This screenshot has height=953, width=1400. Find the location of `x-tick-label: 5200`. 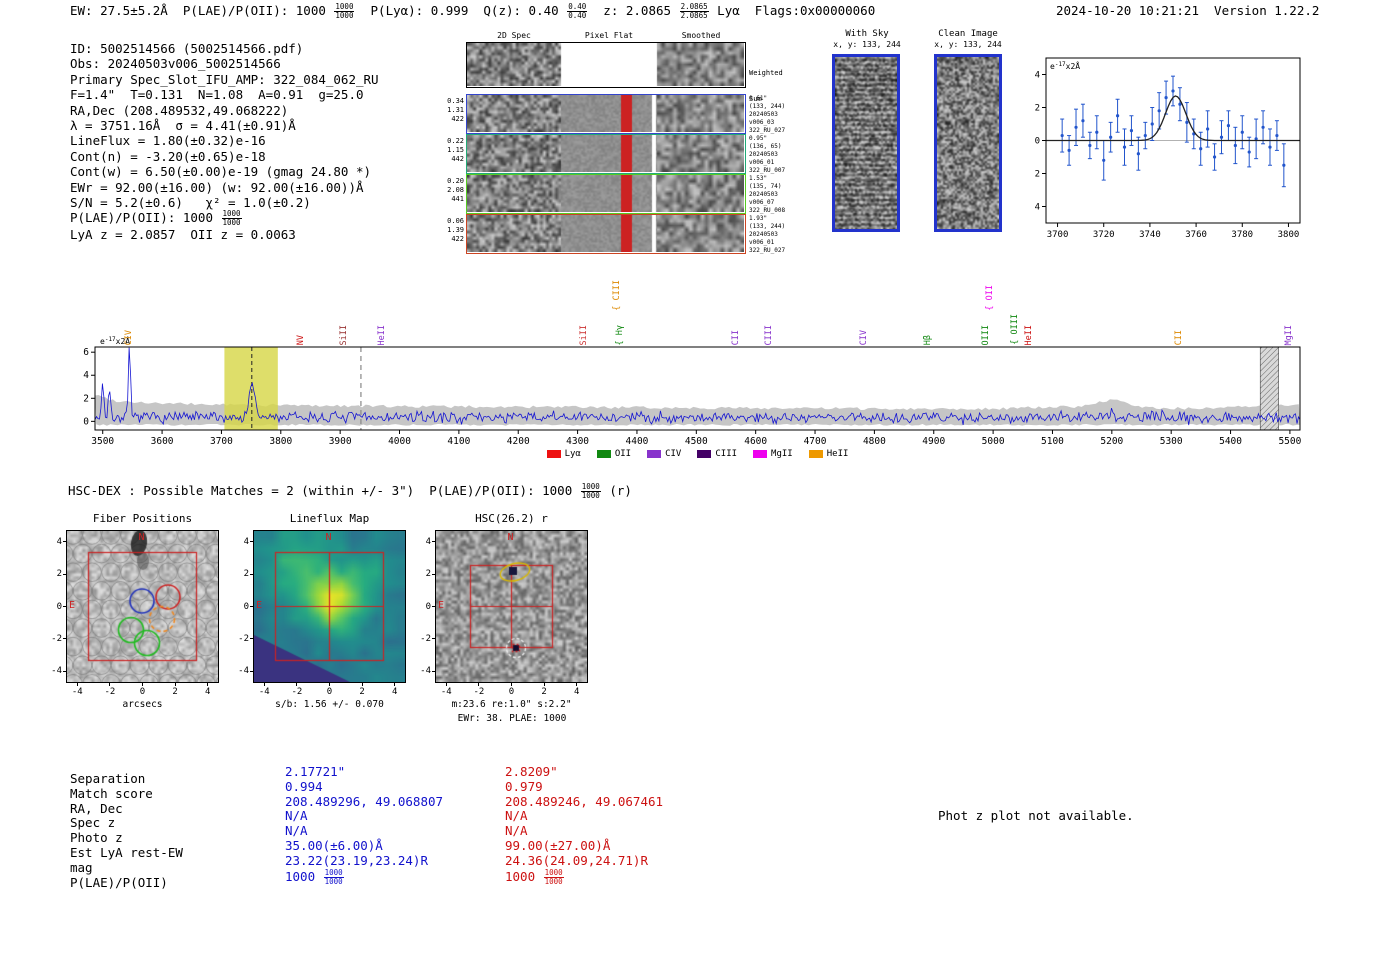

x-tick-label: 5200 is located at coordinates (1111, 441).